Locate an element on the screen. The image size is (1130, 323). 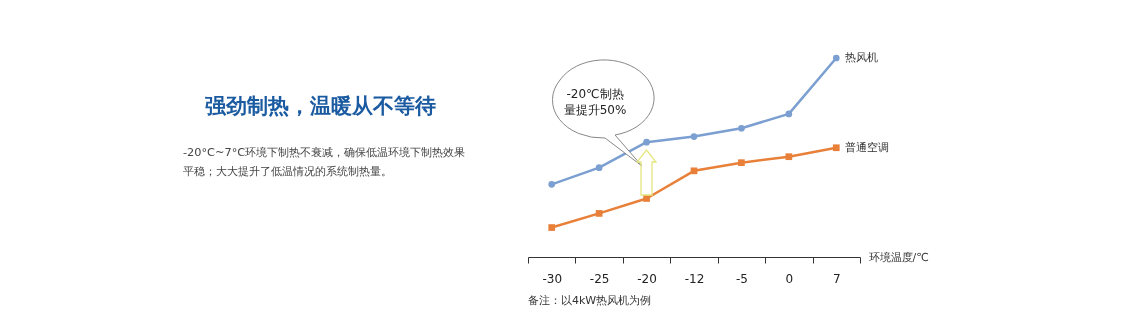
x-tick-label: -12 is located at coordinates (694, 278).